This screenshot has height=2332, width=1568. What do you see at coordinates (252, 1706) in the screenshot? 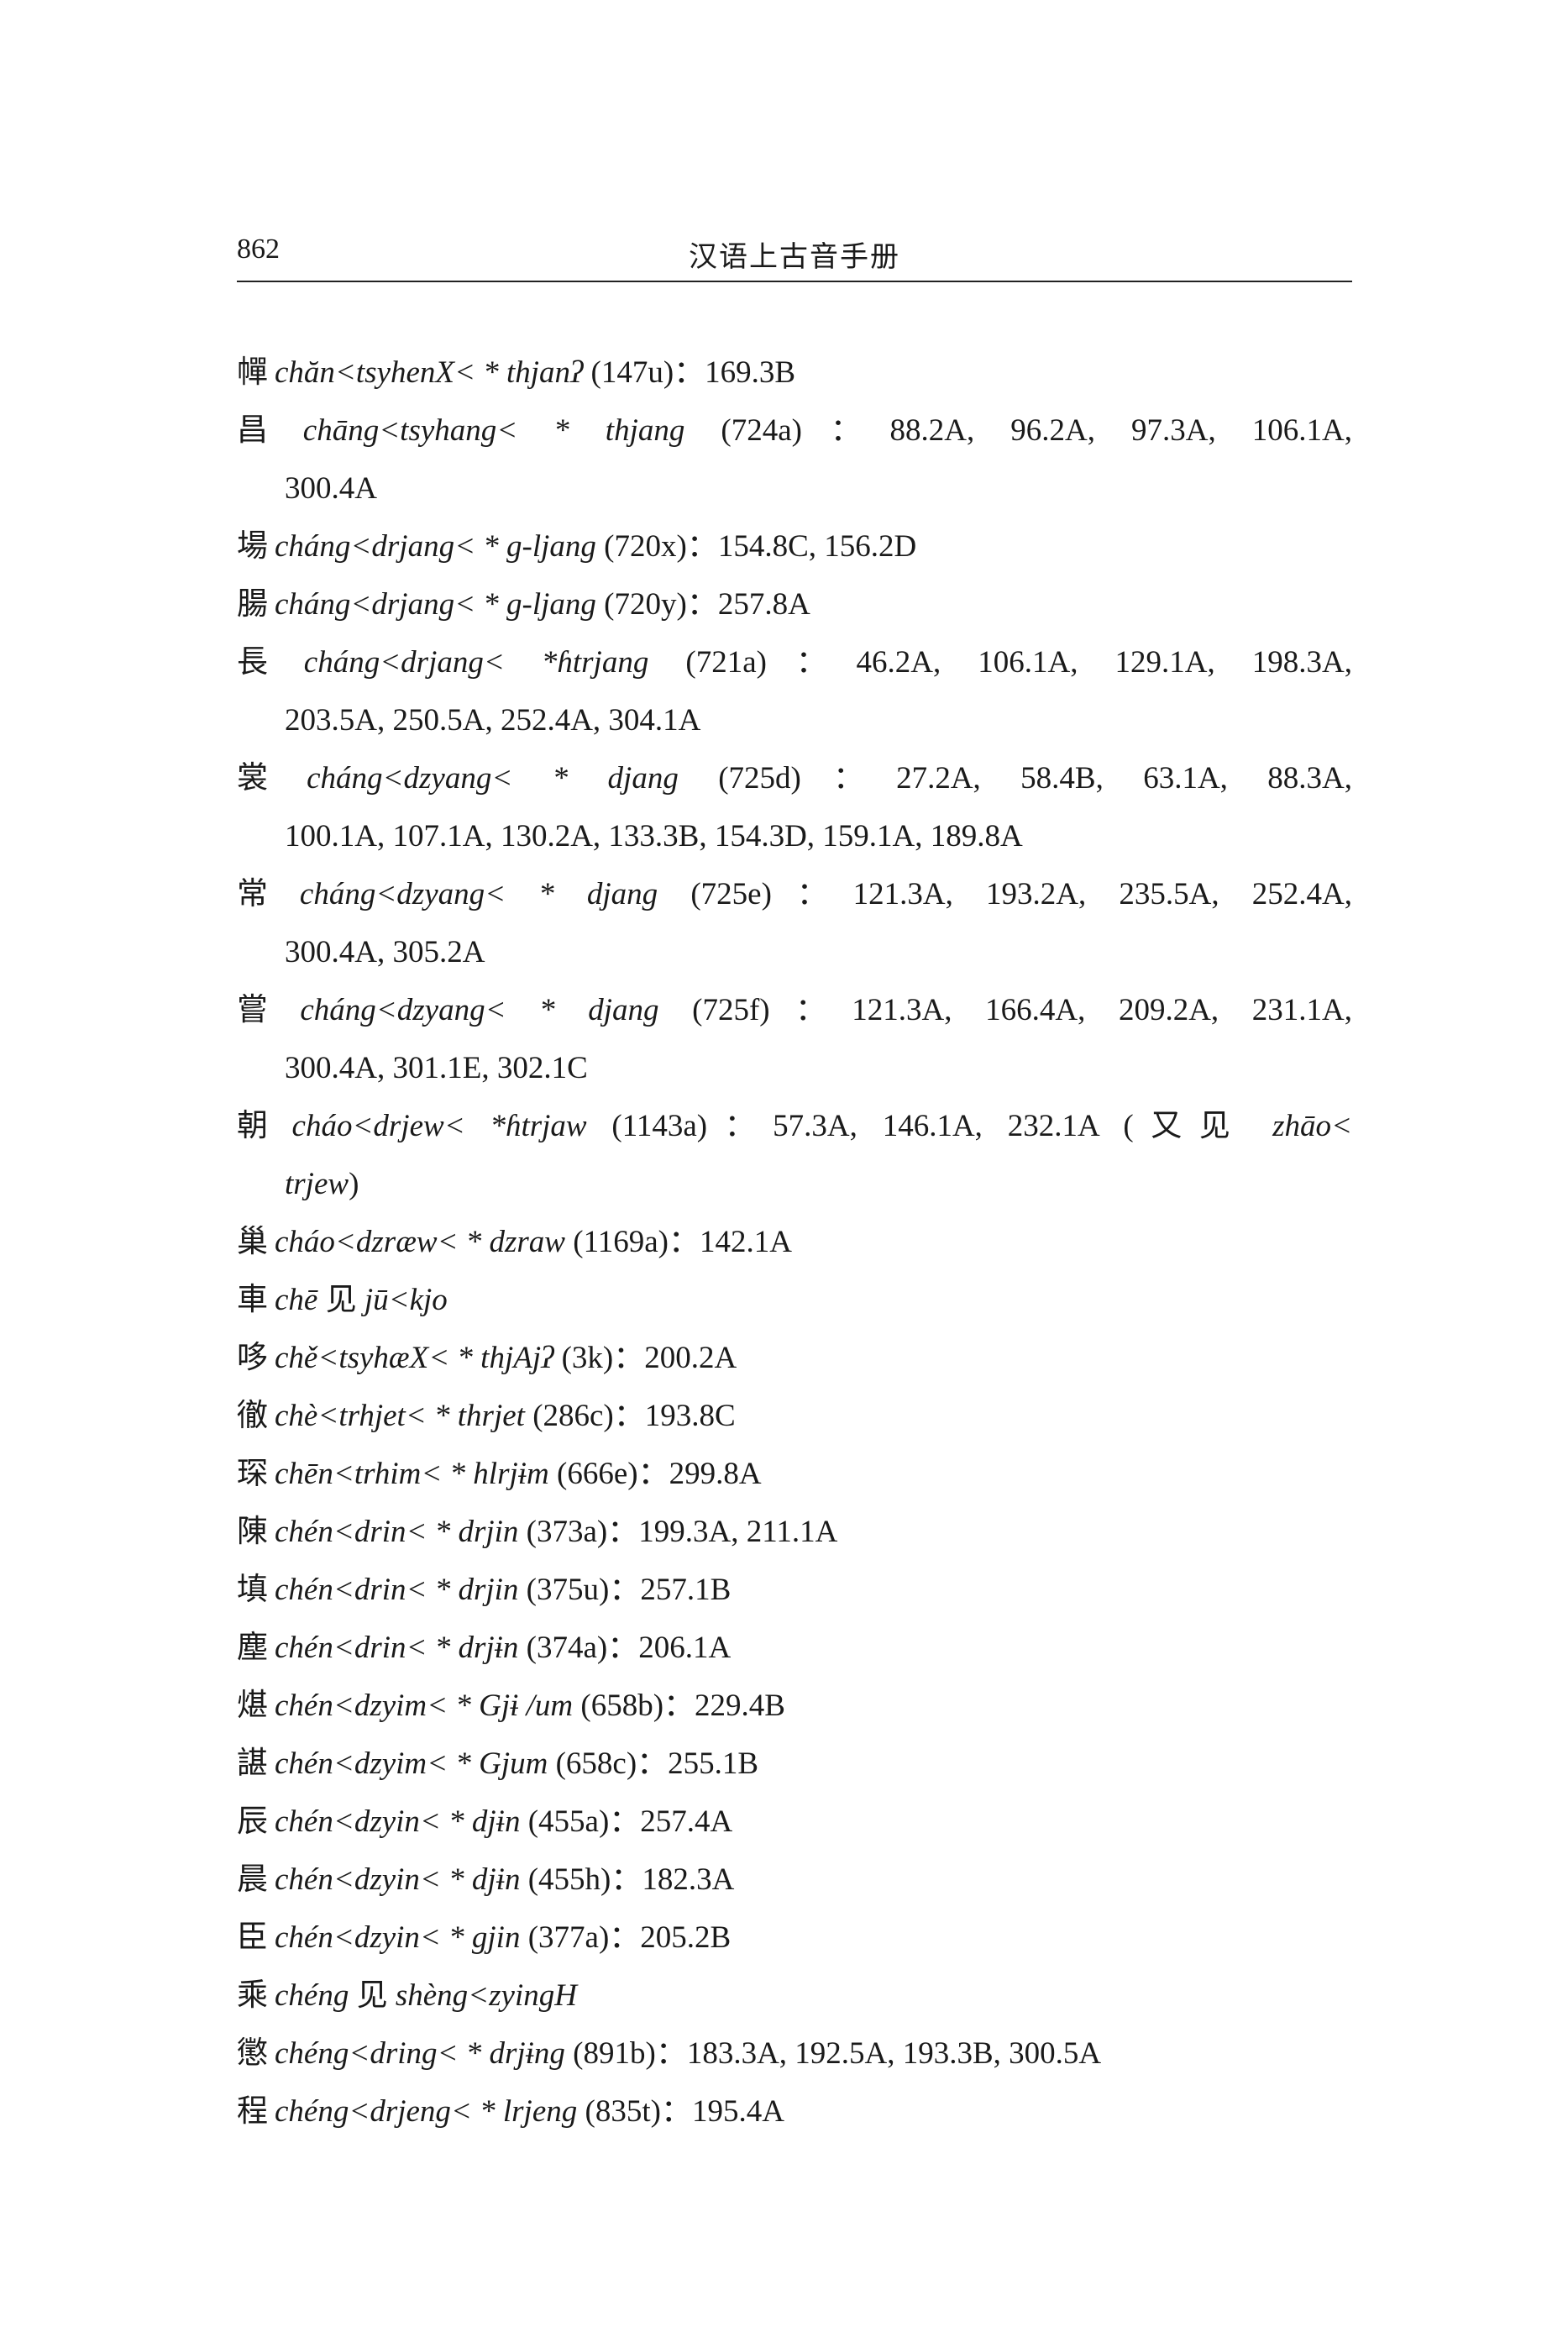
I see `entry-character: 煁` at bounding box center [252, 1706].